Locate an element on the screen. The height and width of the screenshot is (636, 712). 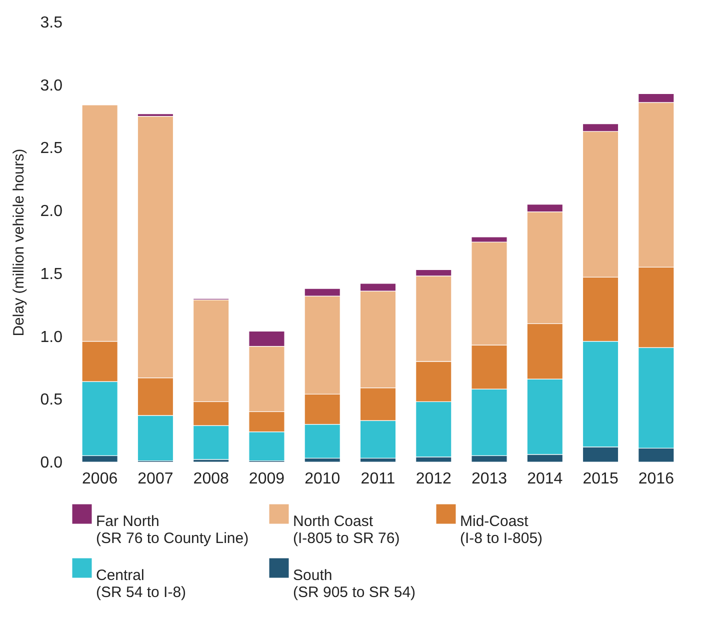
x-tick-label: 2010 is located at coordinates (322, 479).